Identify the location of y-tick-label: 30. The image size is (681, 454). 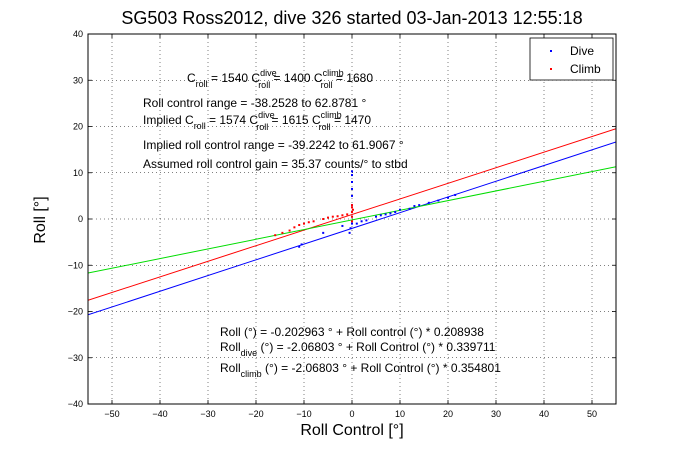
(78, 80).